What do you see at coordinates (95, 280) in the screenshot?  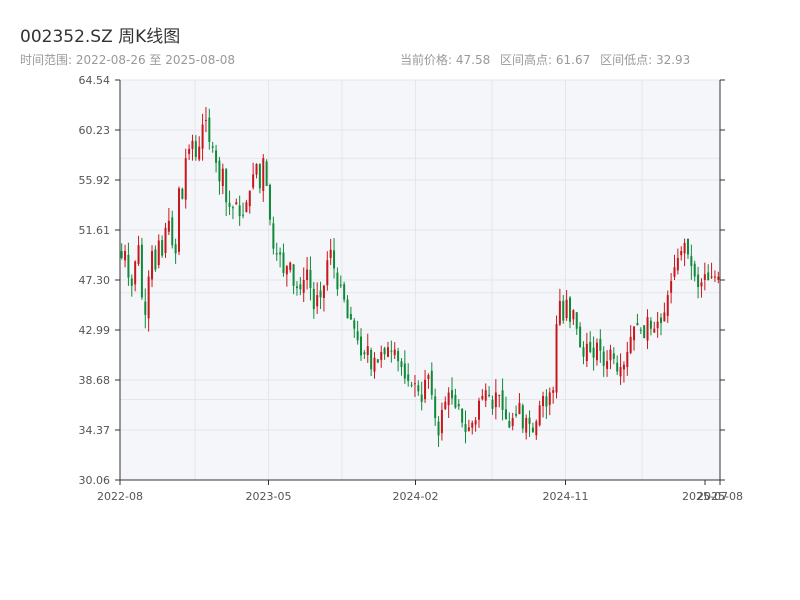 I see `y-tick-label: 47.30` at bounding box center [95, 280].